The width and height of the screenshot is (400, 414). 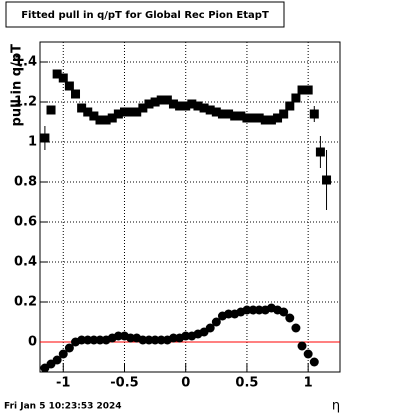 What do you see at coordinates (25, 62) in the screenshot?
I see `y-tick-label: 1.4` at bounding box center [25, 62].